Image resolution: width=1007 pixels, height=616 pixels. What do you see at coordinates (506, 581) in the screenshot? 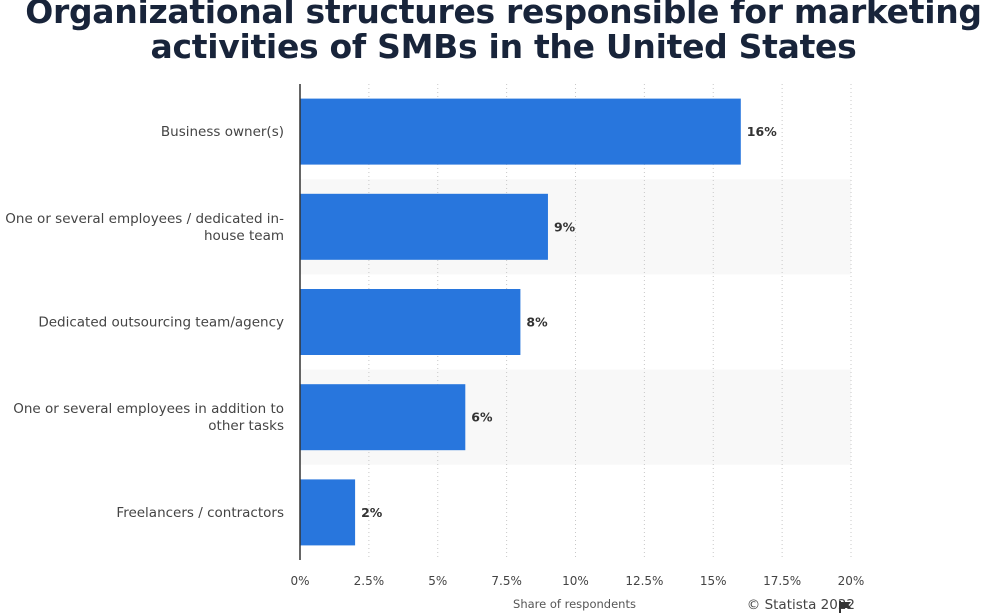
I see `x-tick-label: 7.5%` at bounding box center [506, 581].